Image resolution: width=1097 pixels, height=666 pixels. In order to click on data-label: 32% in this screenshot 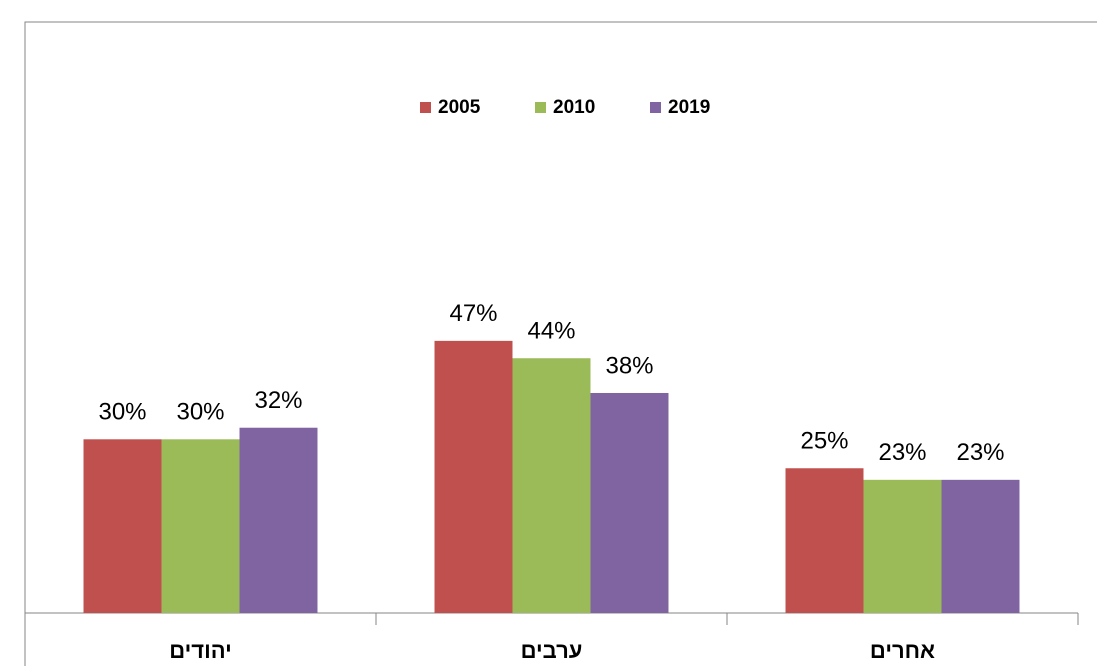, I will do `click(278, 400)`.